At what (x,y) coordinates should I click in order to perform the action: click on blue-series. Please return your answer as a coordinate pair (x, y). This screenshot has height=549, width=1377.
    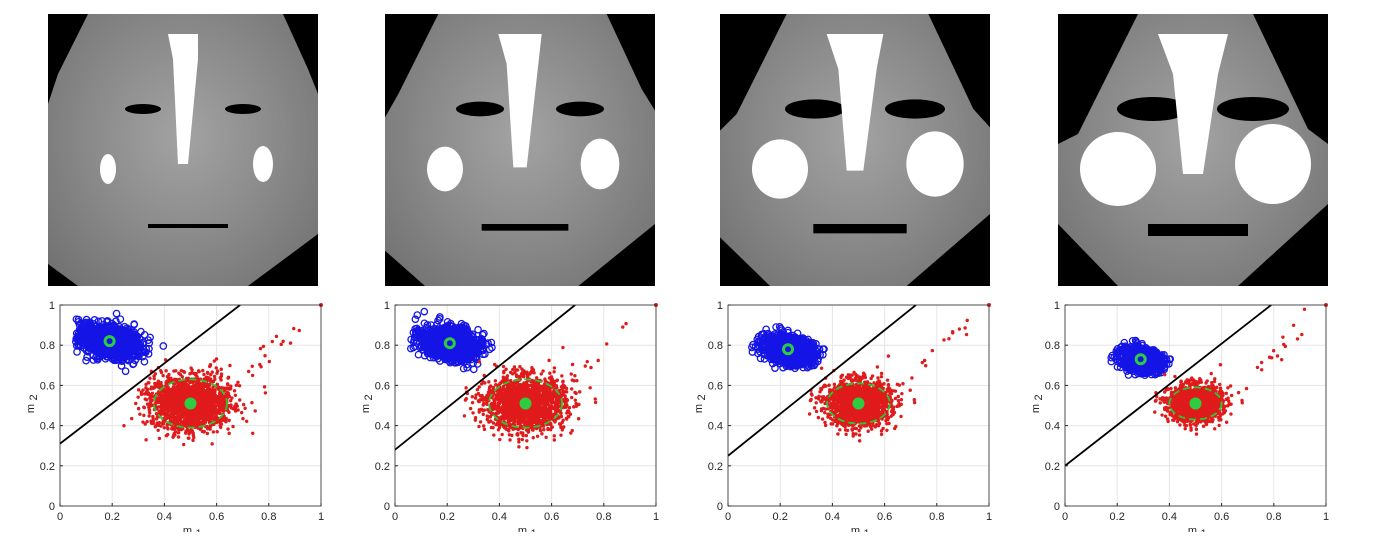
    Looking at the image, I should click on (119, 342).